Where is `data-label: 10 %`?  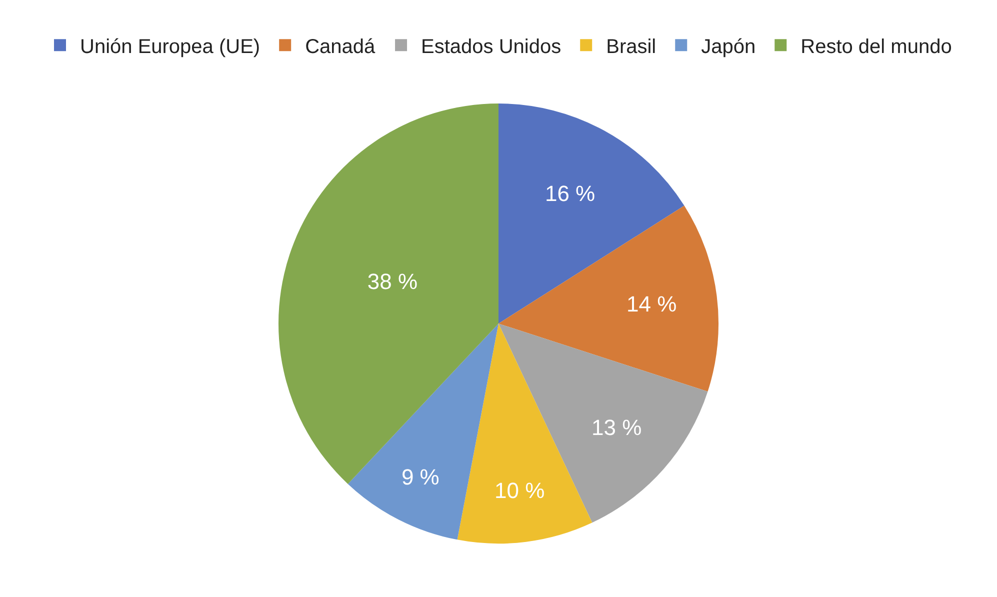 data-label: 10 % is located at coordinates (519, 490).